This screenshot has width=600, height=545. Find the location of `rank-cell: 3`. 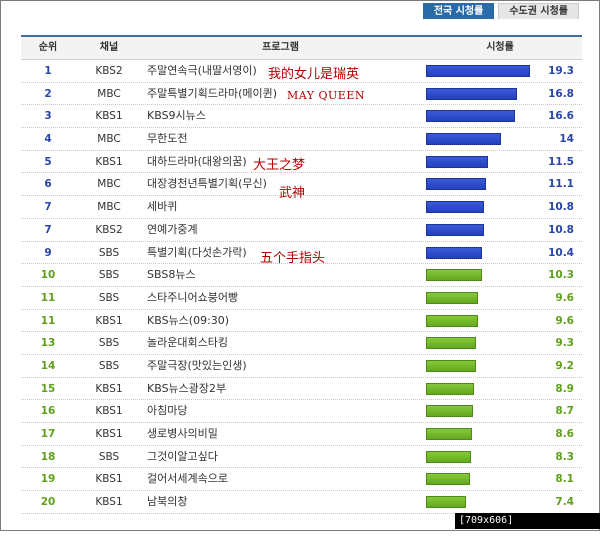

rank-cell: 3 is located at coordinates (48, 116).